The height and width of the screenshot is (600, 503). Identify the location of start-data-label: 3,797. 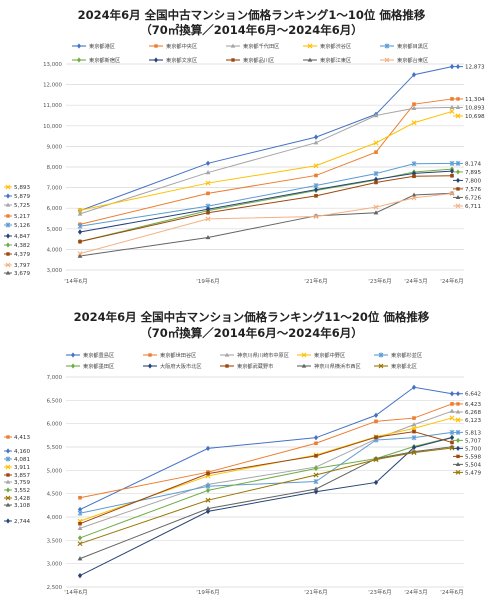
(22, 266).